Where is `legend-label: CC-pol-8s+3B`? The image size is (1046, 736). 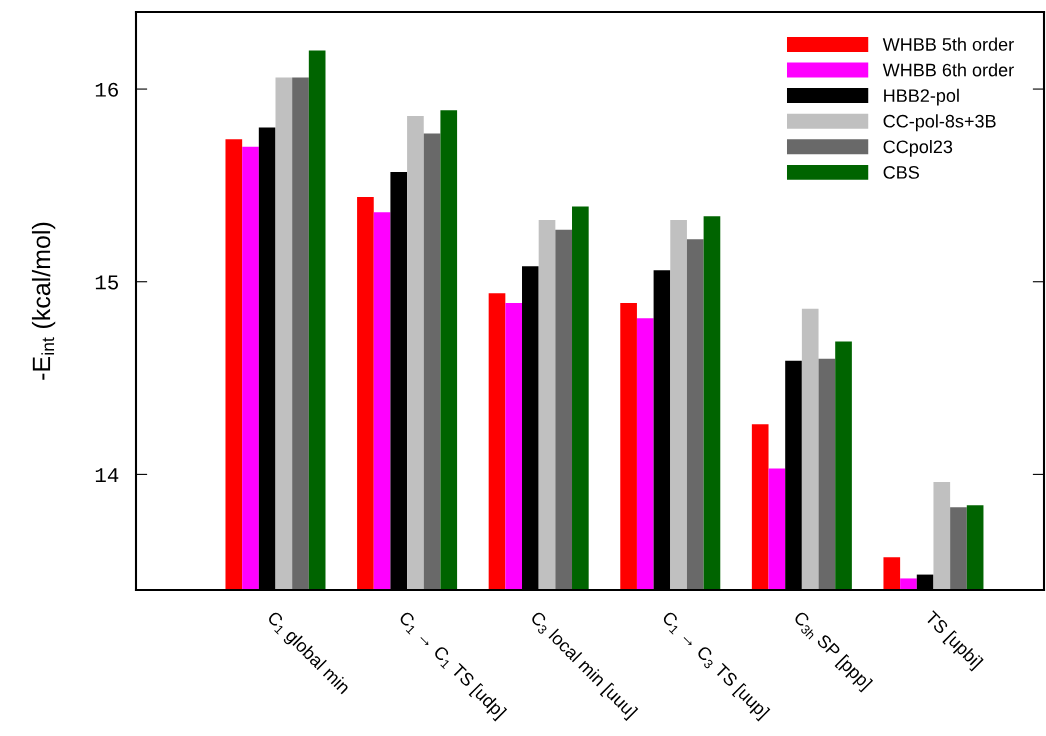
legend-label: CC-pol-8s+3B is located at coordinates (939, 123).